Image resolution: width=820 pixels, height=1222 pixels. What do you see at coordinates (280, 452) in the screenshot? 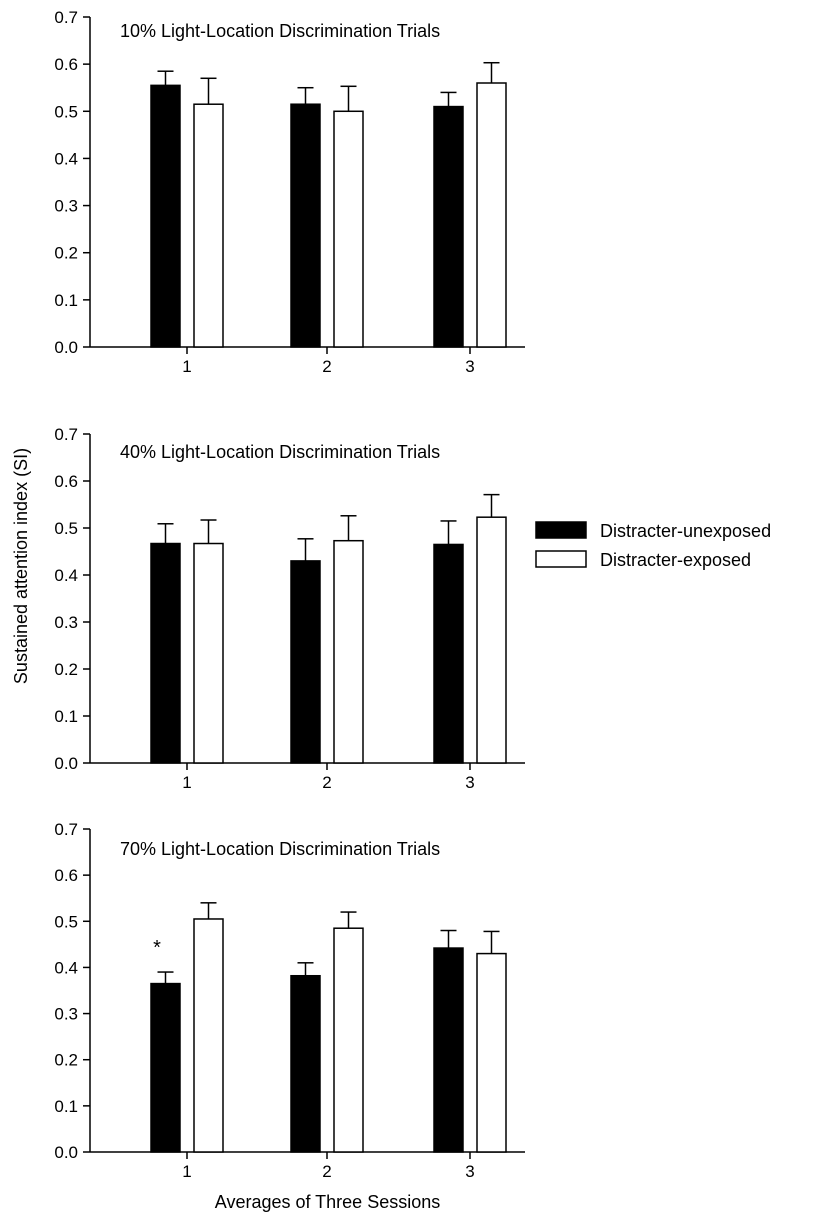
I see `panel-title: 40% Light-Location Discrimination Trials` at bounding box center [280, 452].